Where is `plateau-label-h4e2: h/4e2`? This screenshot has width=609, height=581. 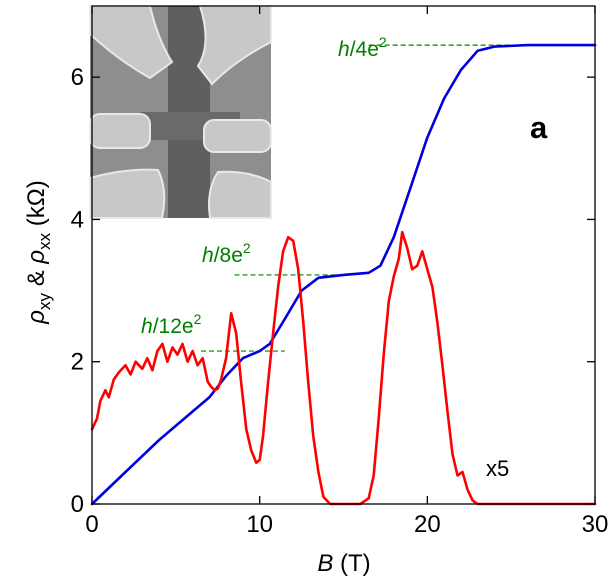 plateau-label-h4e2: h/4e2 is located at coordinates (362, 47).